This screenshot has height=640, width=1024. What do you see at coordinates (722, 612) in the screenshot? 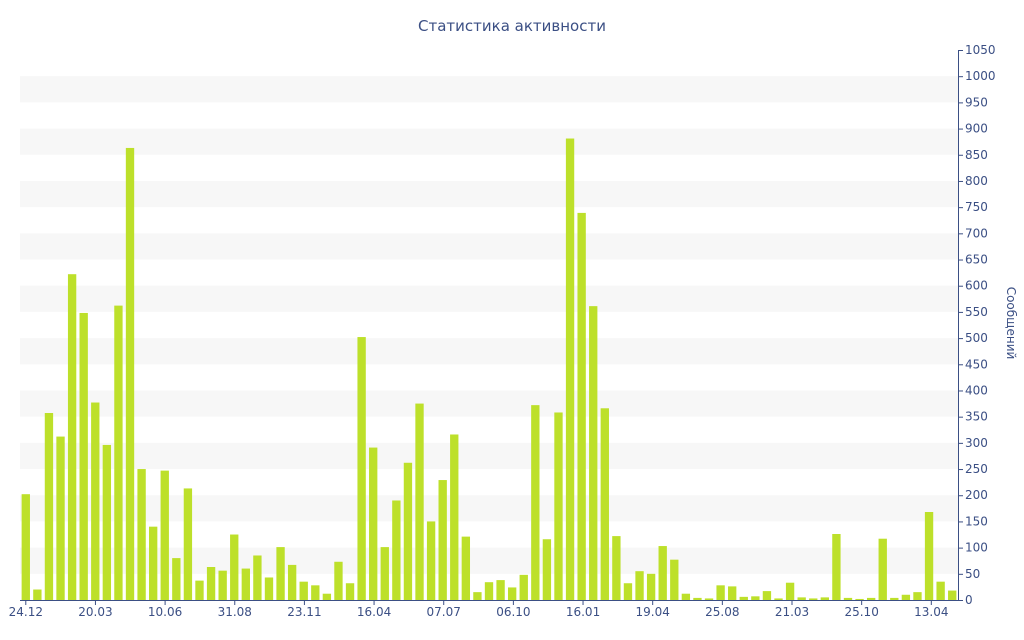
I see `x-tick-label: 25.08` at bounding box center [722, 612].